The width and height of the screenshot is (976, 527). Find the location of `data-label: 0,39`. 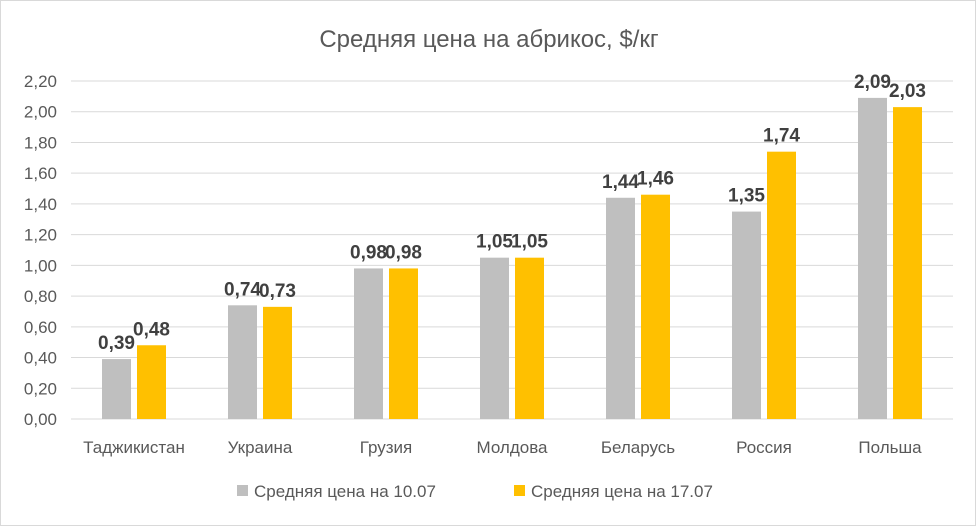

data-label: 0,39 is located at coordinates (116, 343).